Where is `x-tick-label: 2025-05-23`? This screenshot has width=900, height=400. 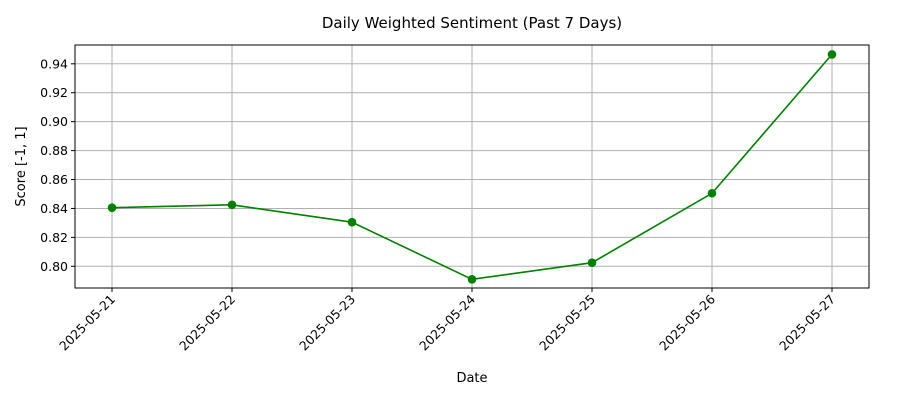 x-tick-label: 2025-05-23 is located at coordinates (327, 323).